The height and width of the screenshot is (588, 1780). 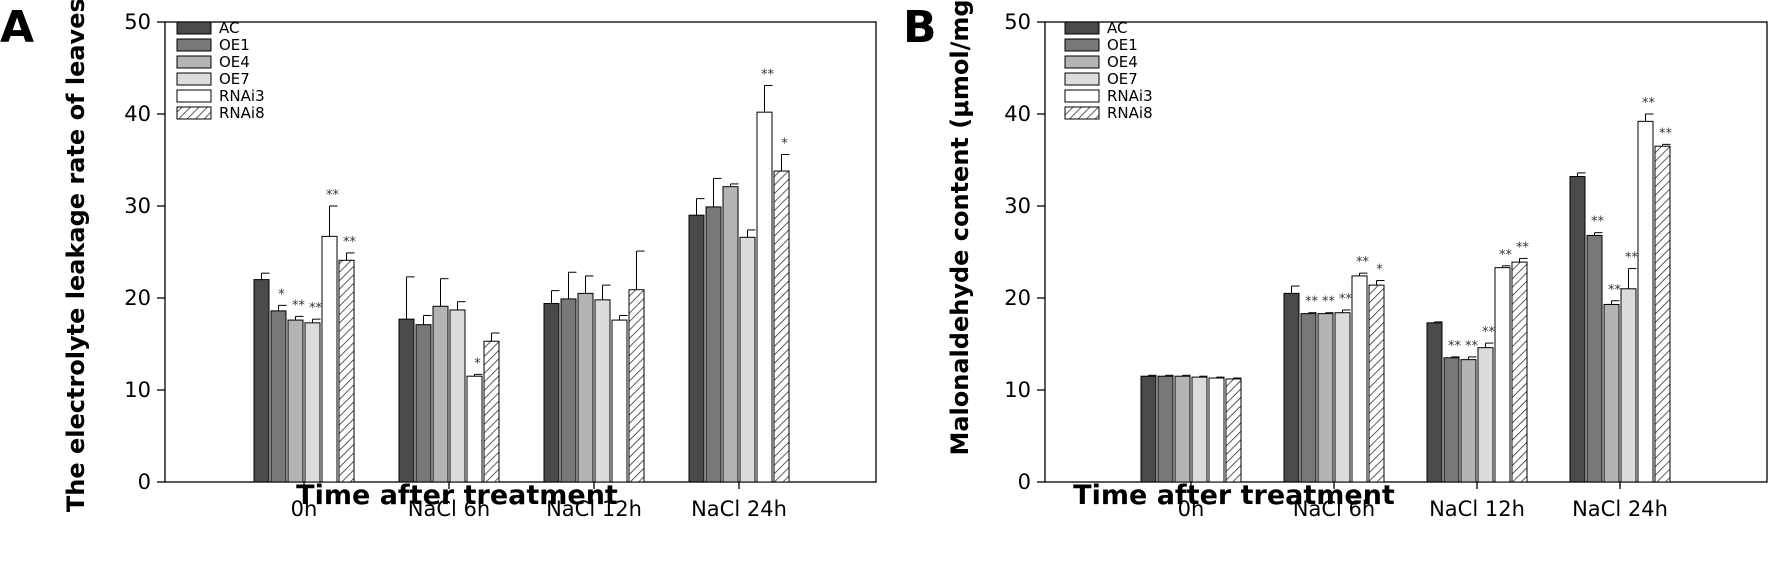 I want to click on y-tick-label-b: 0, so click(x=1024, y=482).